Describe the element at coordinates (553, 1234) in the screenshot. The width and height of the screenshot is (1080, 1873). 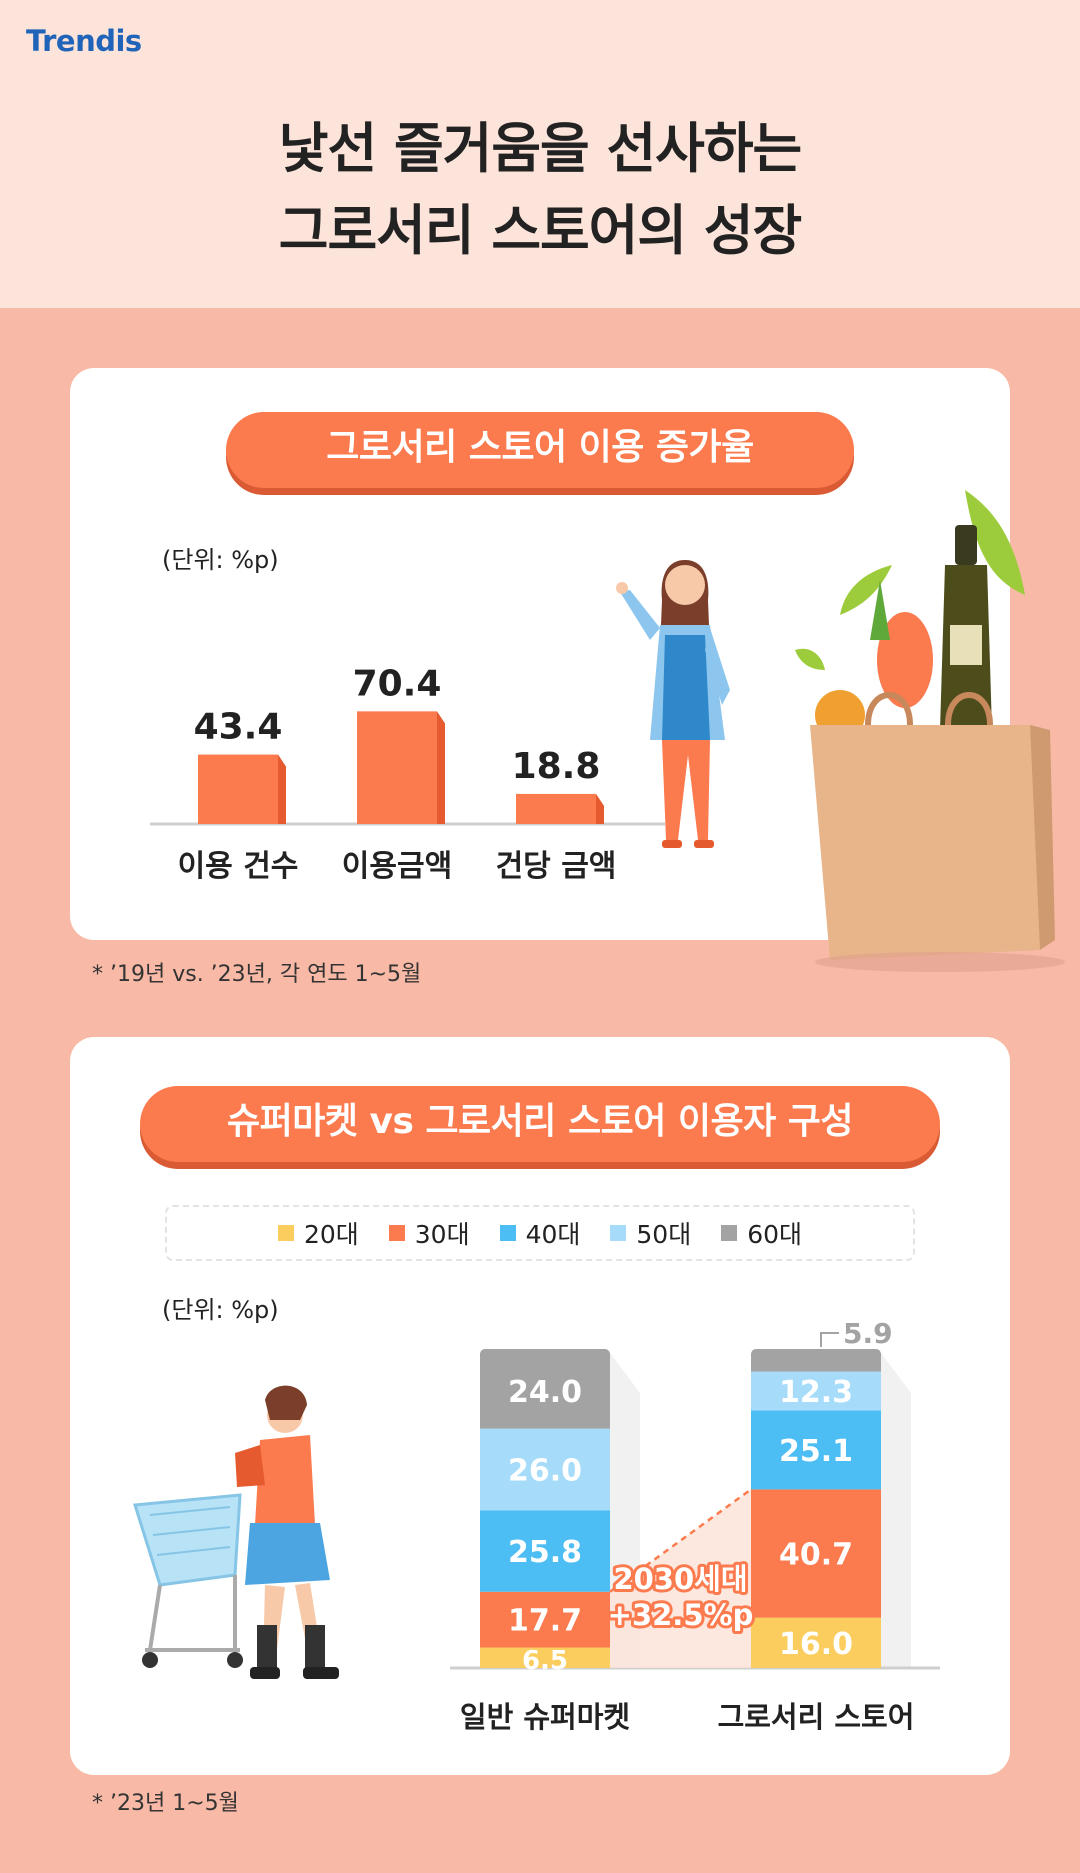
I see `legend-label-3: 40대` at that location.